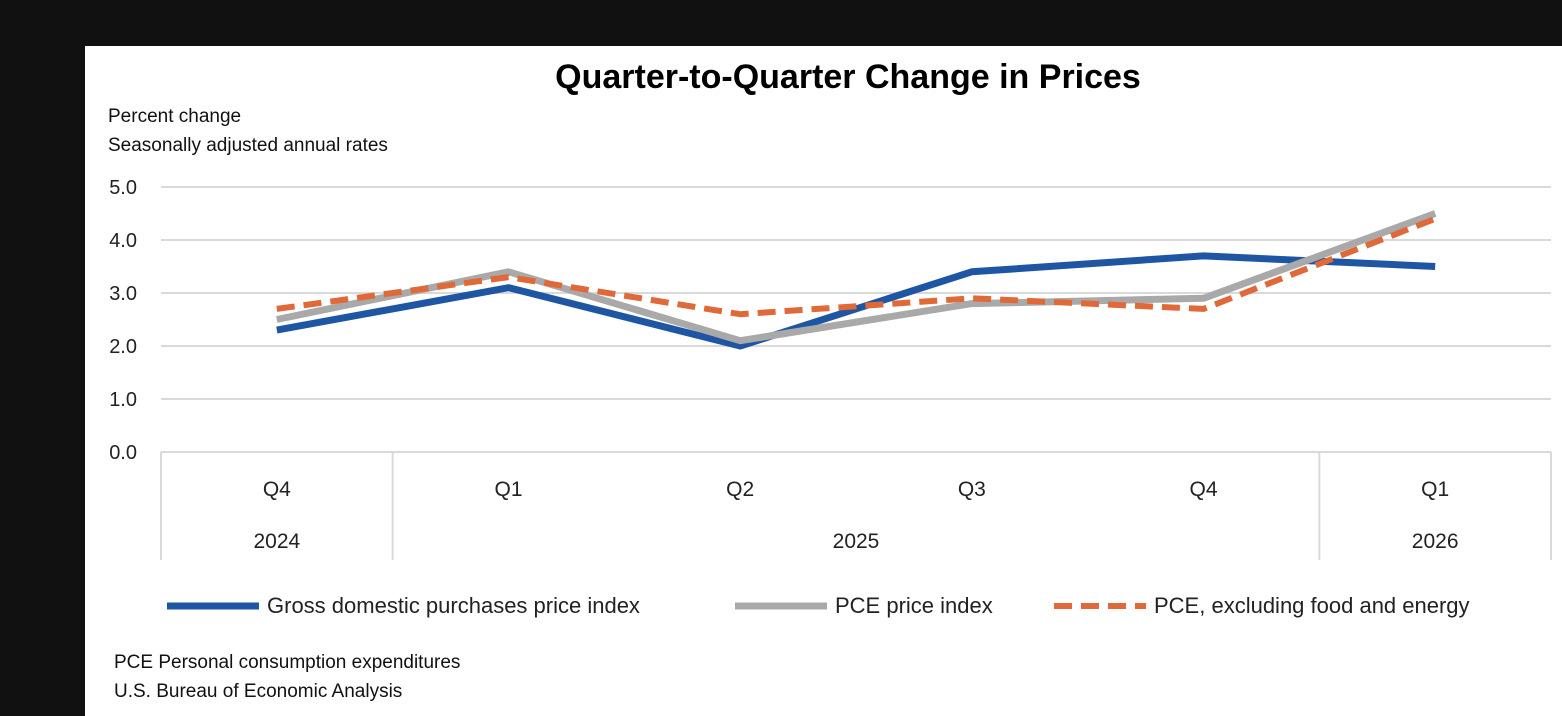 This screenshot has width=1562, height=716. What do you see at coordinates (848, 77) in the screenshot?
I see `chart-title: Quarter-to-Quarter Change in Prices` at bounding box center [848, 77].